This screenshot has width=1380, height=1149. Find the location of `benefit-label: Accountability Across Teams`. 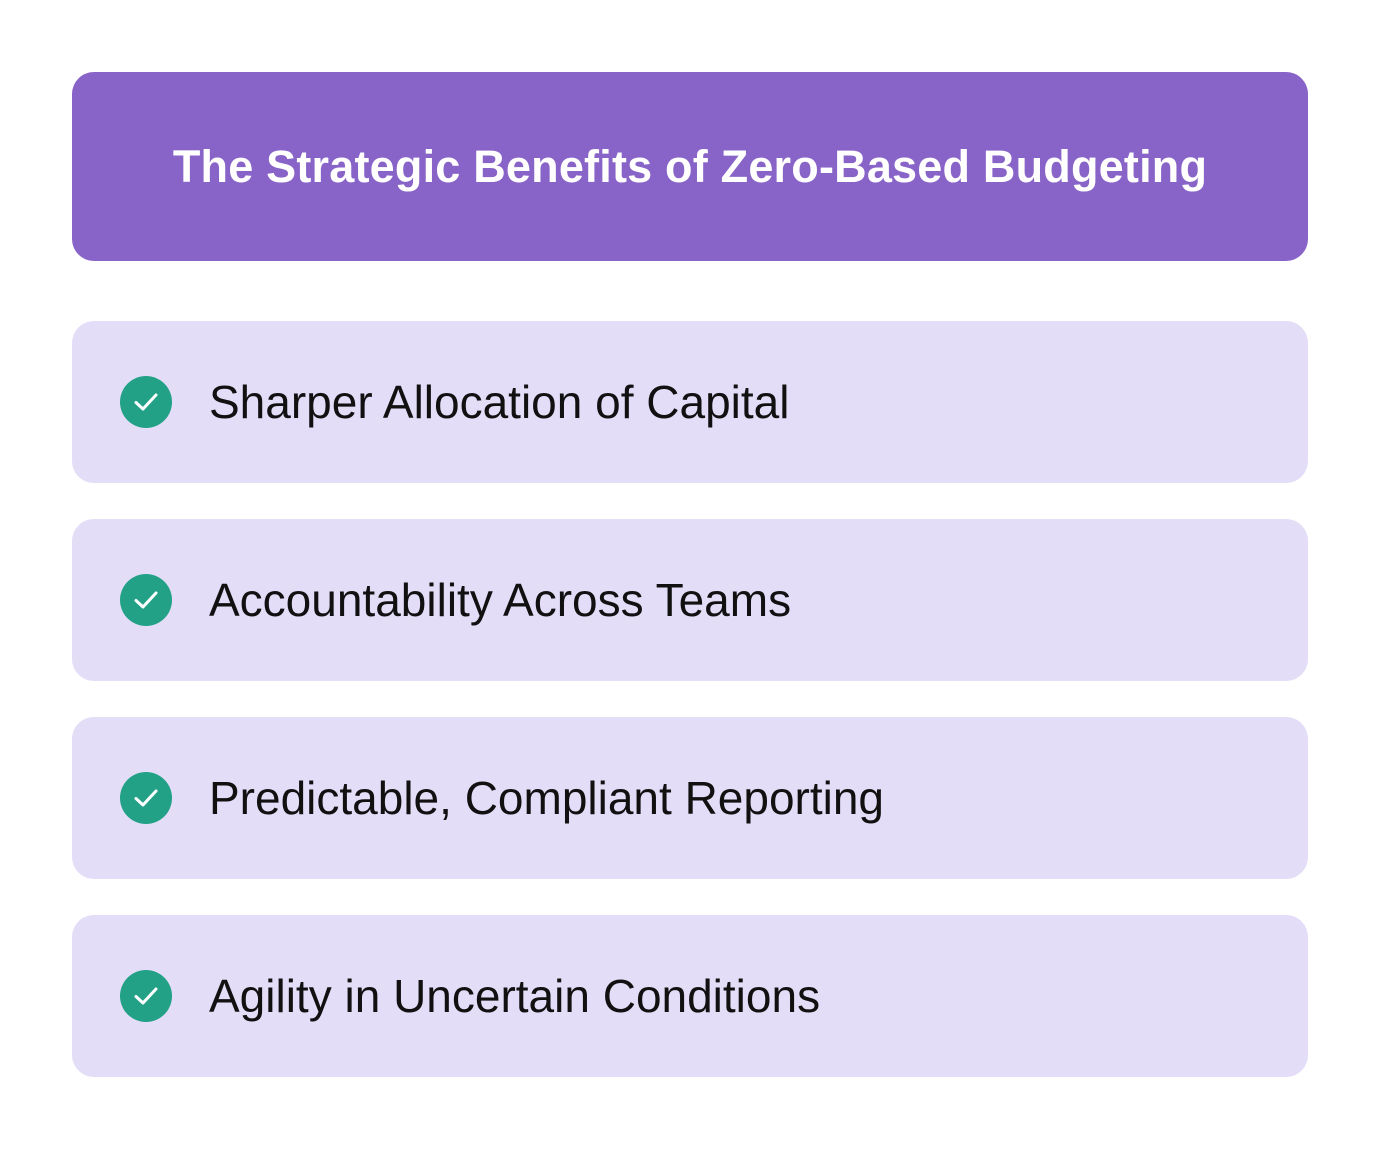

benefit-label: Accountability Across Teams is located at coordinates (500, 600).